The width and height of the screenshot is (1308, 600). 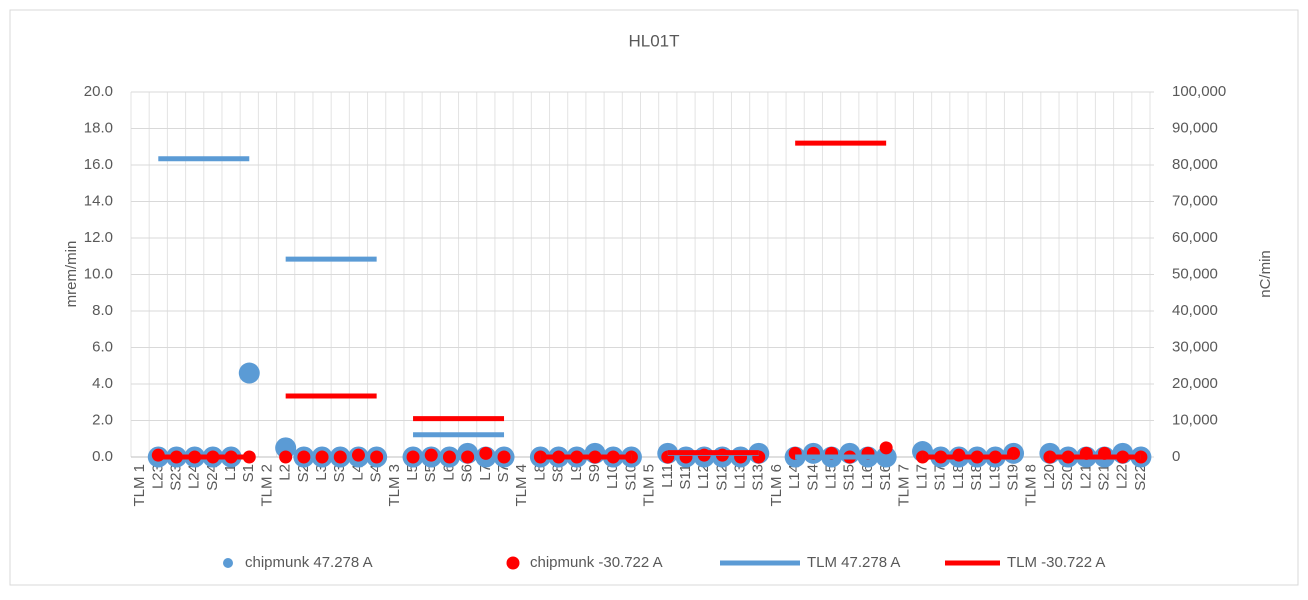 What do you see at coordinates (576, 472) in the screenshot?
I see `x-tick-label: L9` at bounding box center [576, 472].